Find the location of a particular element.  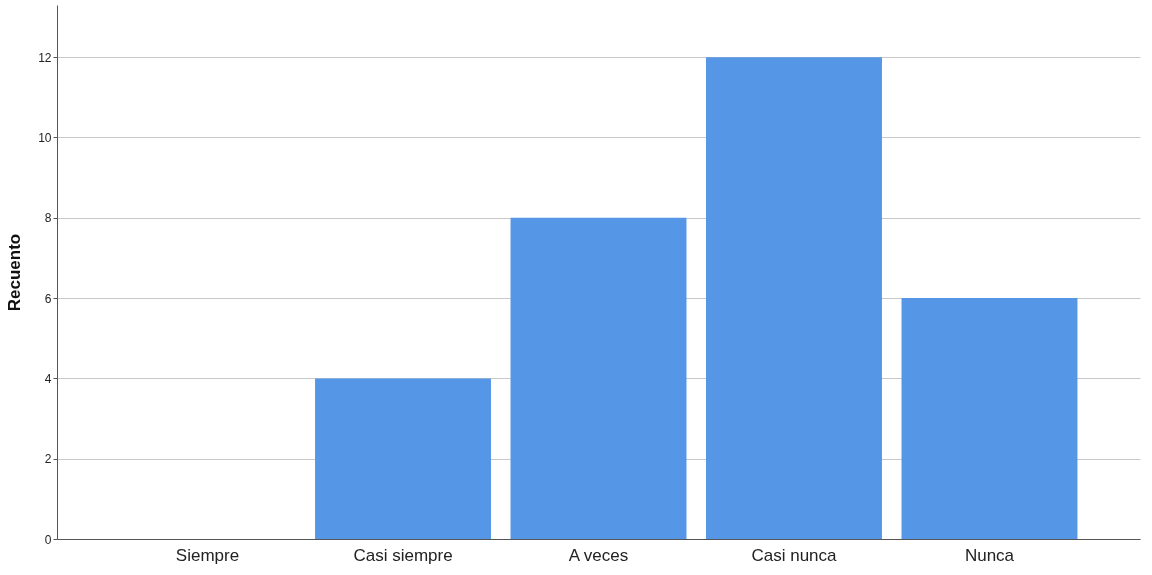

x-tick-label: Siempre is located at coordinates (207, 555).